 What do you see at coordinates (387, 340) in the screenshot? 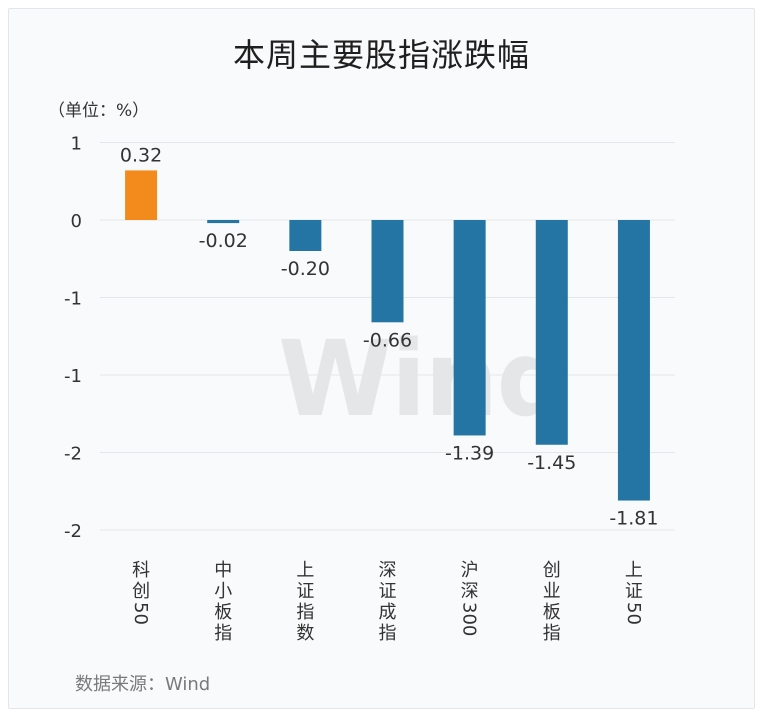
I see `value-label: -0.66` at bounding box center [387, 340].